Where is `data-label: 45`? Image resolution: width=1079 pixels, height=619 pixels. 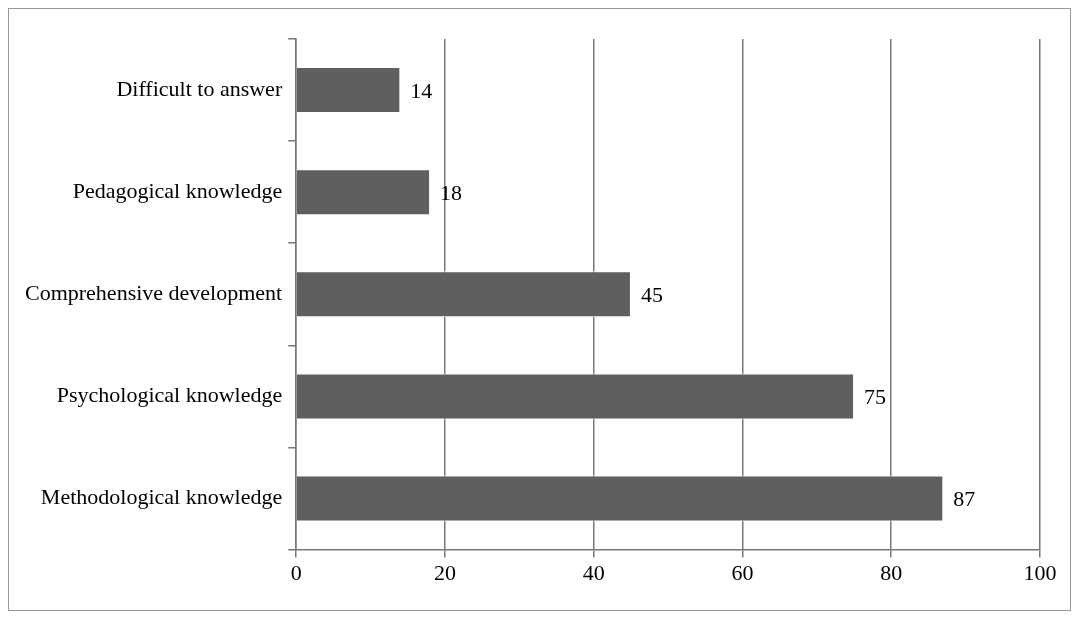 data-label: 45 is located at coordinates (651, 295).